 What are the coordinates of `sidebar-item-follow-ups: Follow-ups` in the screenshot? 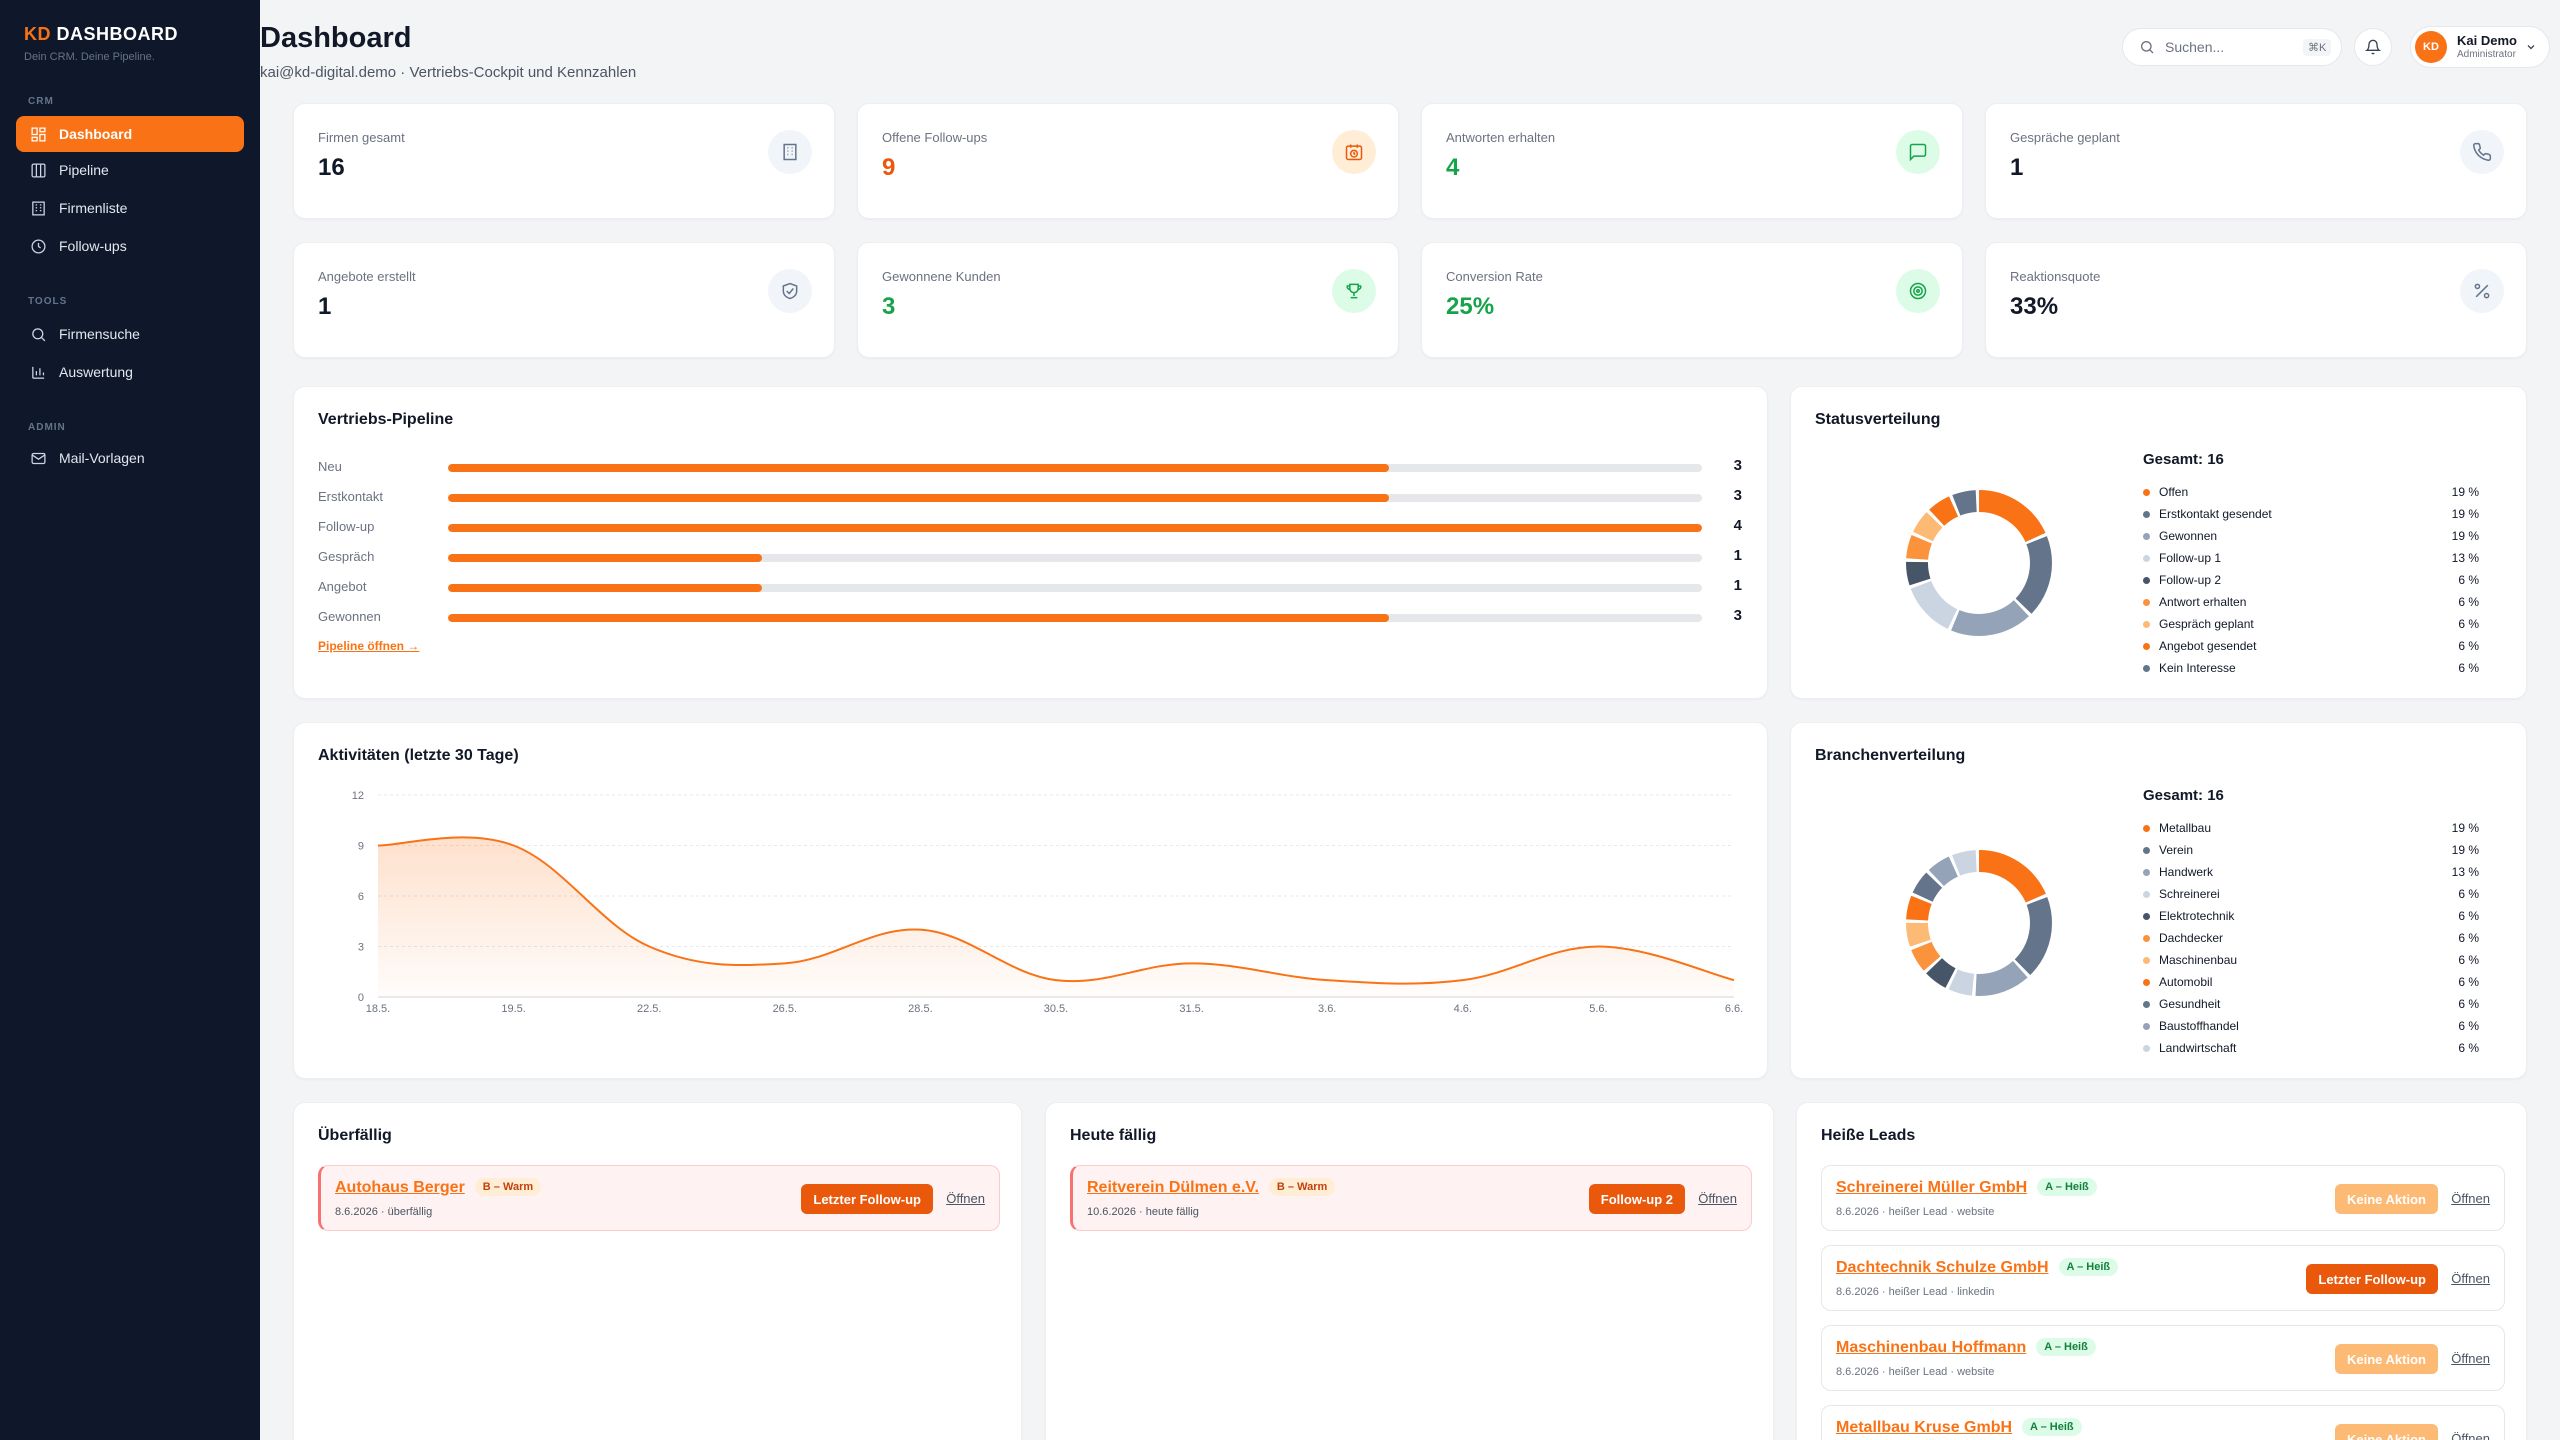 It's located at (130, 246).